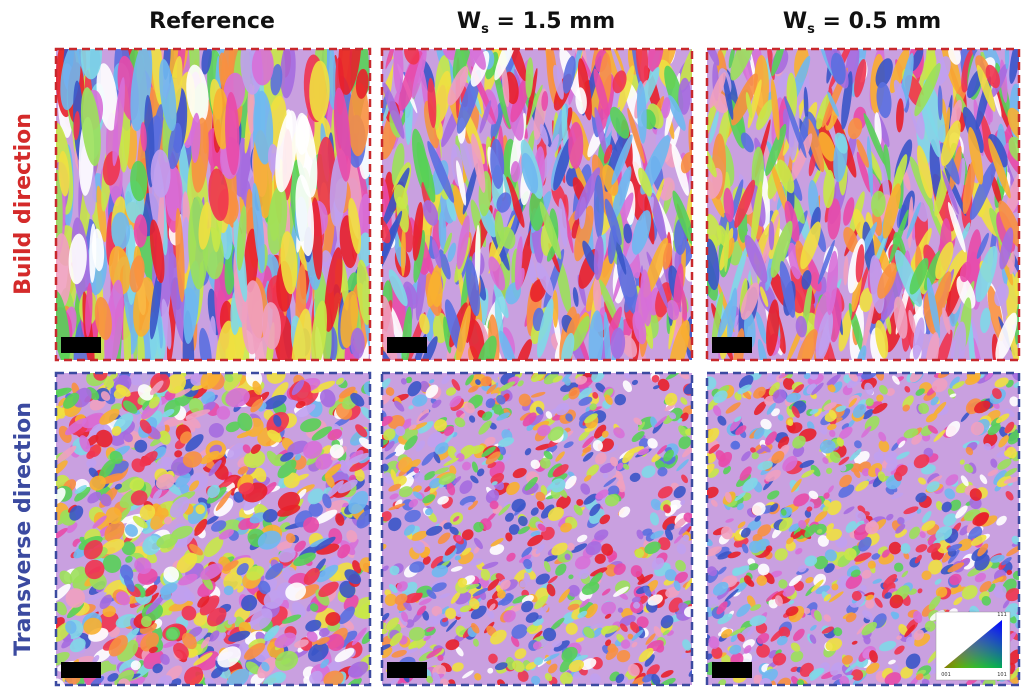 The height and width of the screenshot is (693, 1024). What do you see at coordinates (213, 204) in the screenshot?
I see `panel-border` at bounding box center [213, 204].